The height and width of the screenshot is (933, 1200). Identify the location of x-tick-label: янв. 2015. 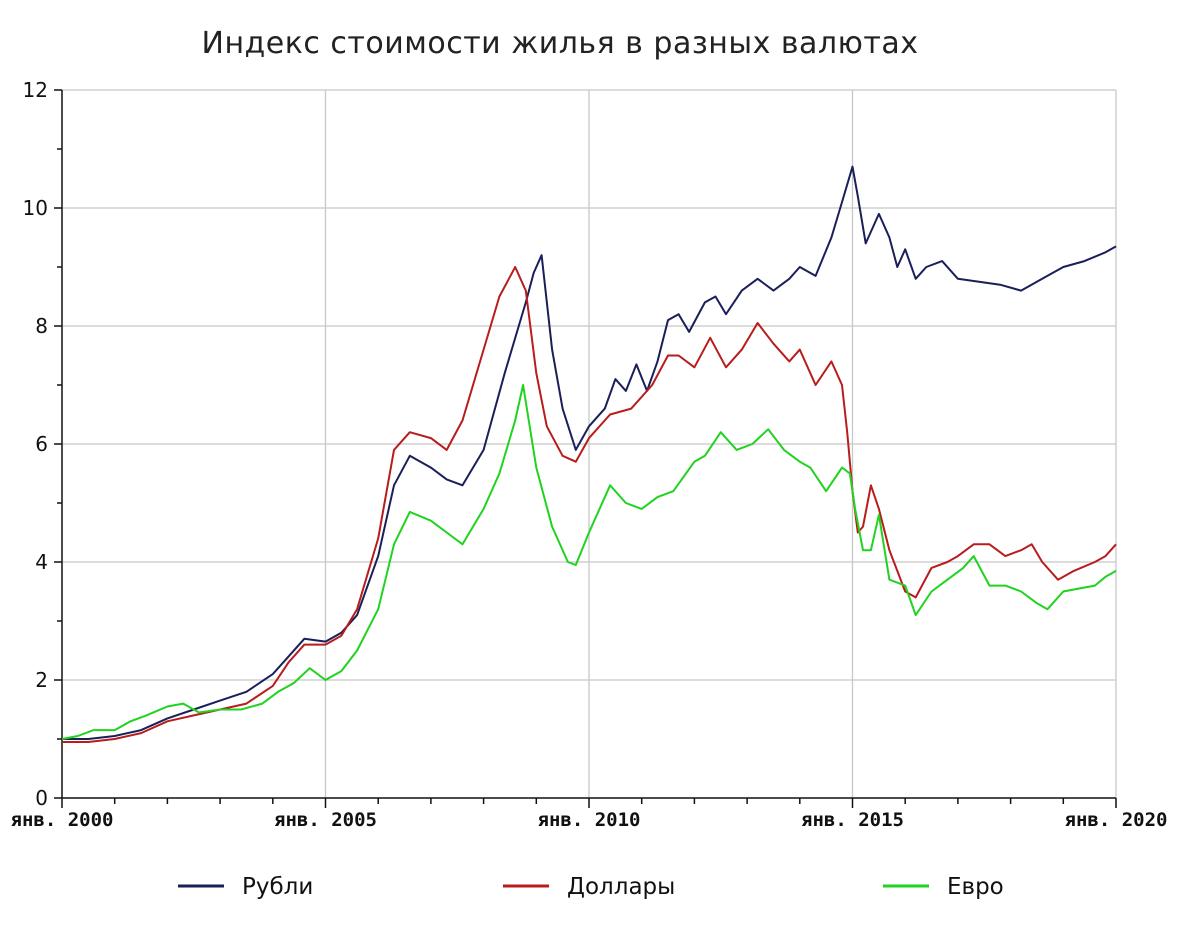
(852, 820).